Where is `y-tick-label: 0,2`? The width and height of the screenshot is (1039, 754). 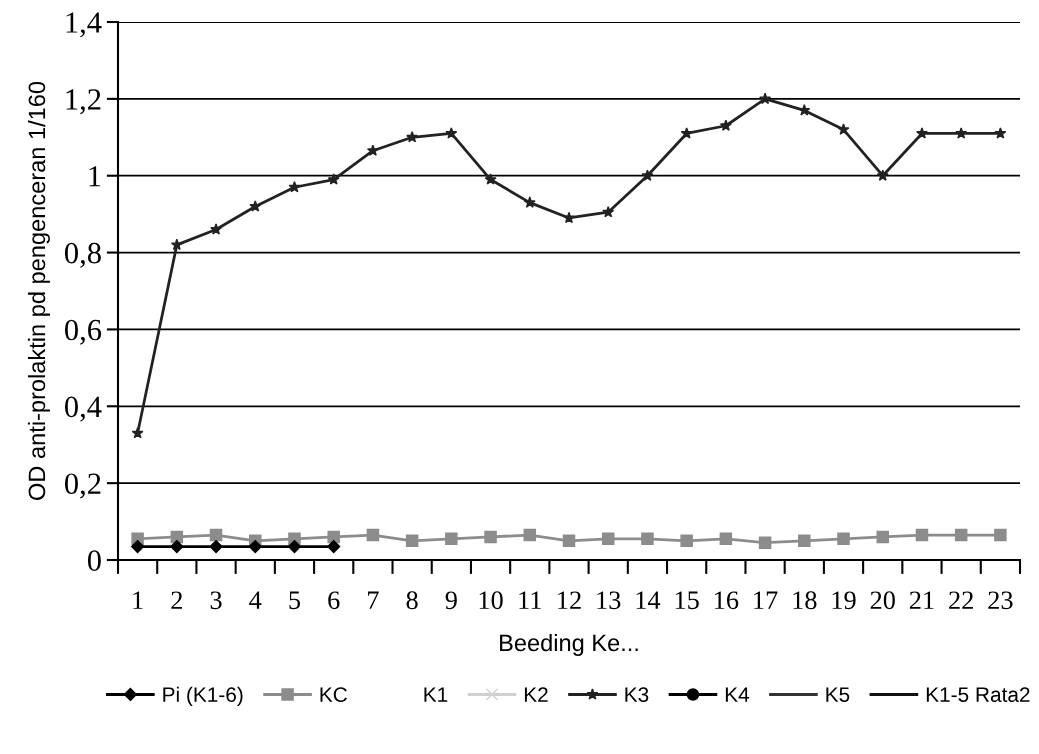 y-tick-label: 0,2 is located at coordinates (83, 486).